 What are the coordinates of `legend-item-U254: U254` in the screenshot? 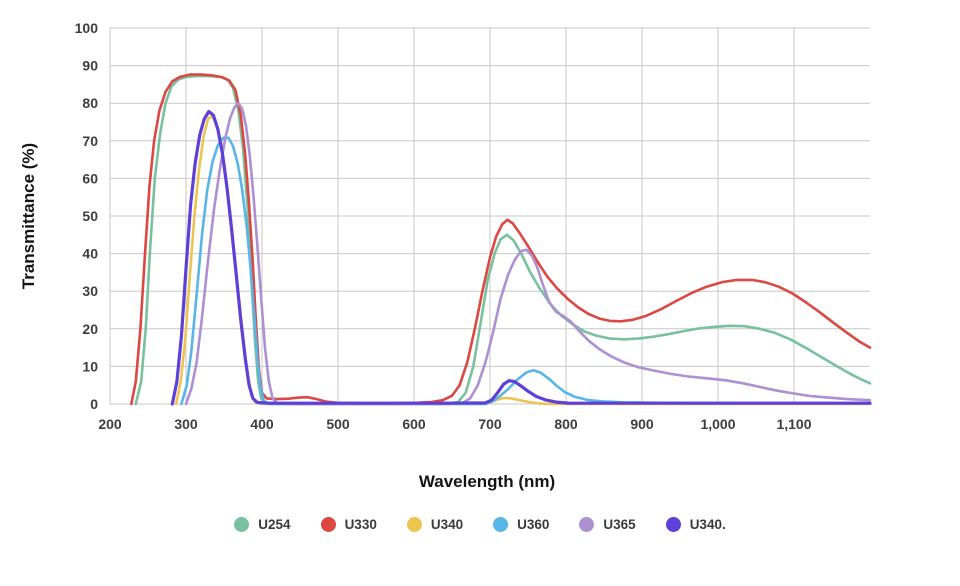 It's located at (262, 524).